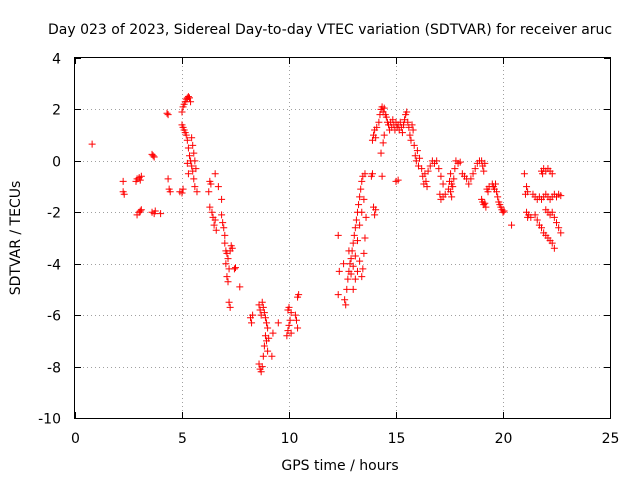 The image size is (640, 480). What do you see at coordinates (397, 439) in the screenshot?
I see `x-tick-label: 15` at bounding box center [397, 439].